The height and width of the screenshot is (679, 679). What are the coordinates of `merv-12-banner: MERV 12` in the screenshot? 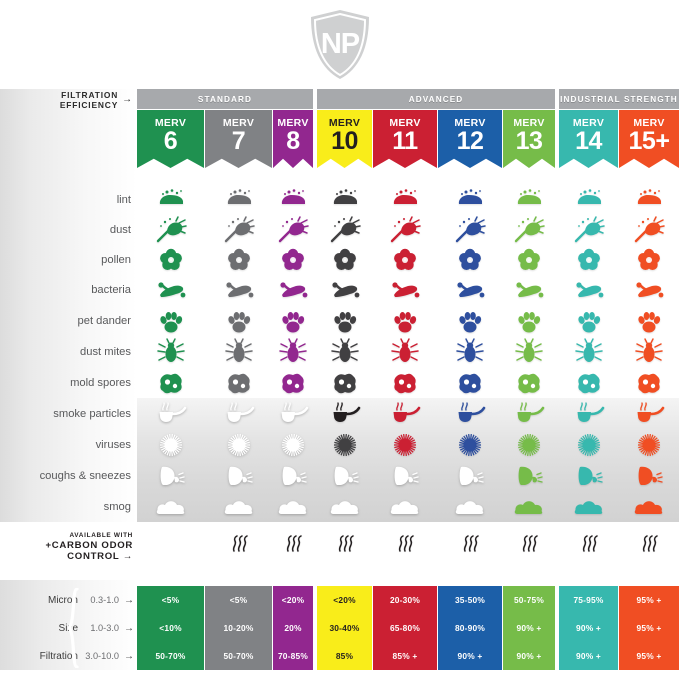 It's located at (470, 139).